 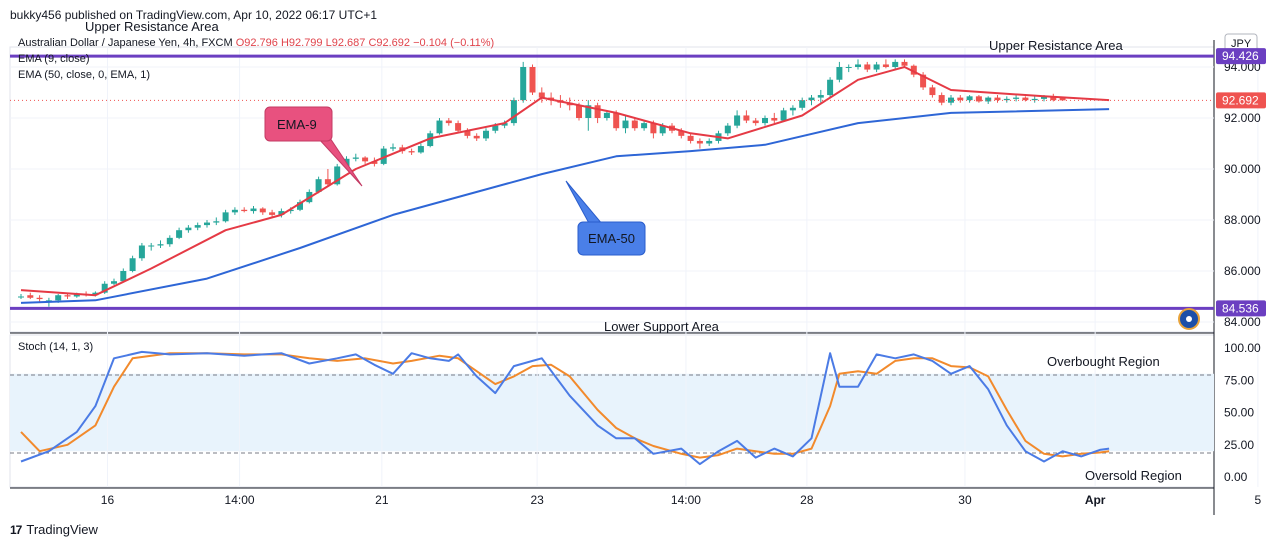 I want to click on legend-close: C92.692, so click(x=389, y=43).